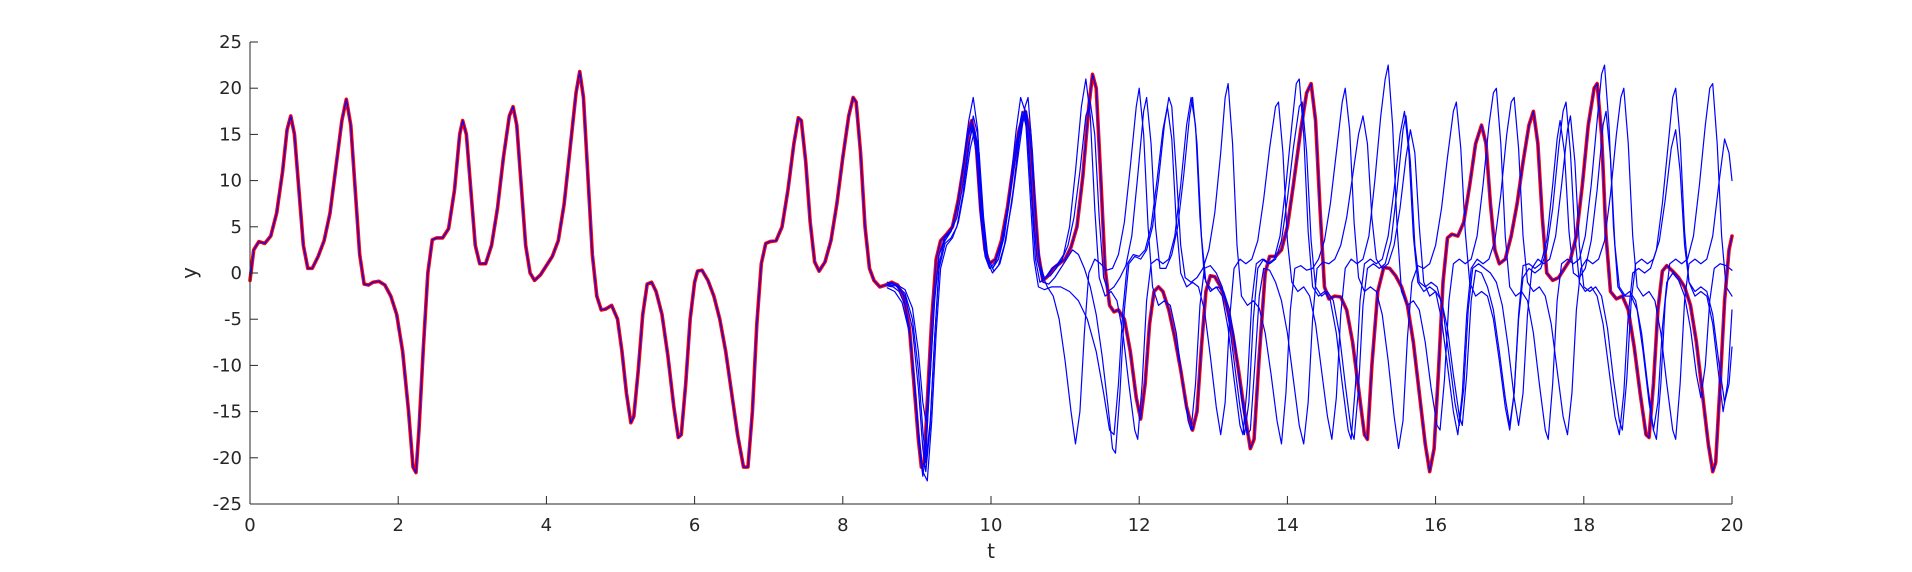 This screenshot has width=1912, height=572. I want to click on y-tick-label: -20, so click(227, 458).